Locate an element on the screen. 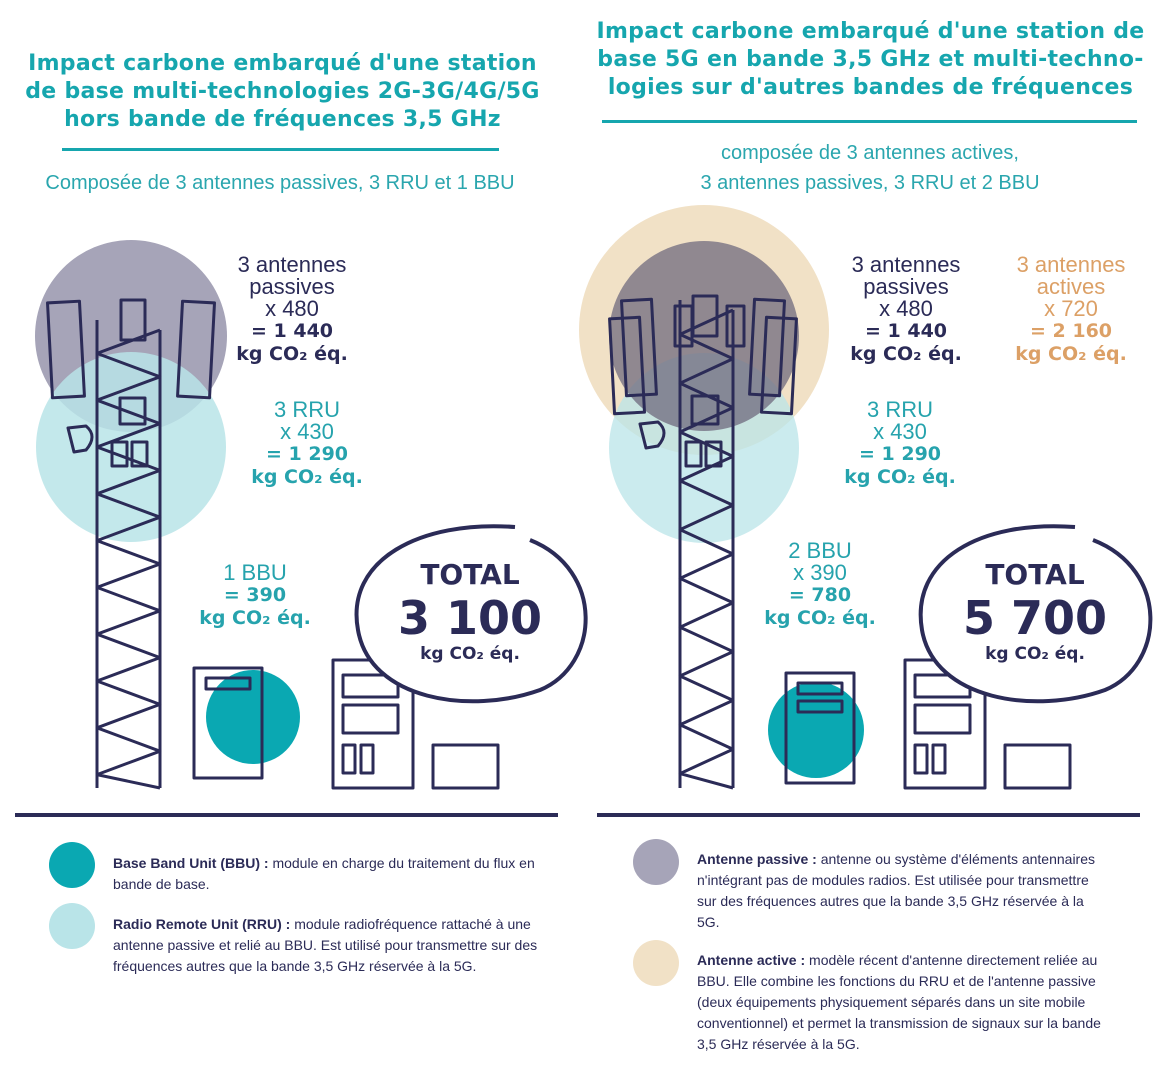  left-total: TOTAL 3 100 kg CO₂ éq. is located at coordinates (470, 611).